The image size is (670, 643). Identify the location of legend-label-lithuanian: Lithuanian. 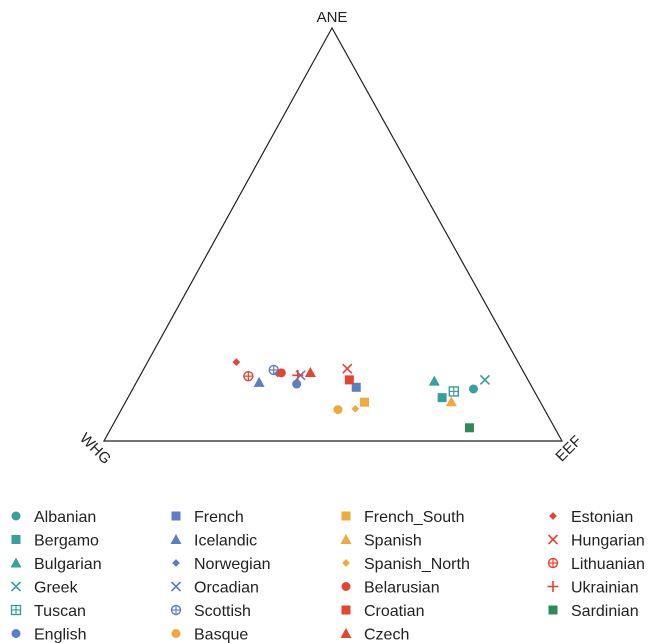
(608, 564).